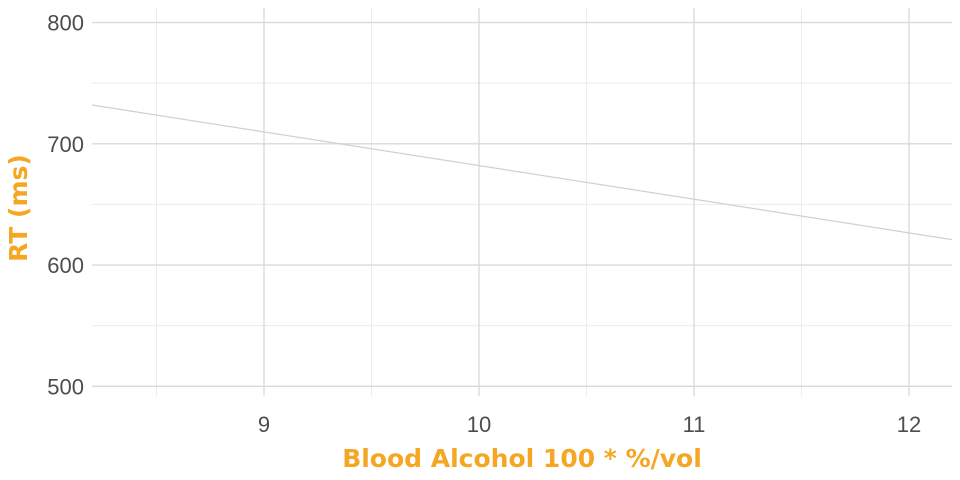  I want to click on x-tick-label: 12, so click(909, 424).